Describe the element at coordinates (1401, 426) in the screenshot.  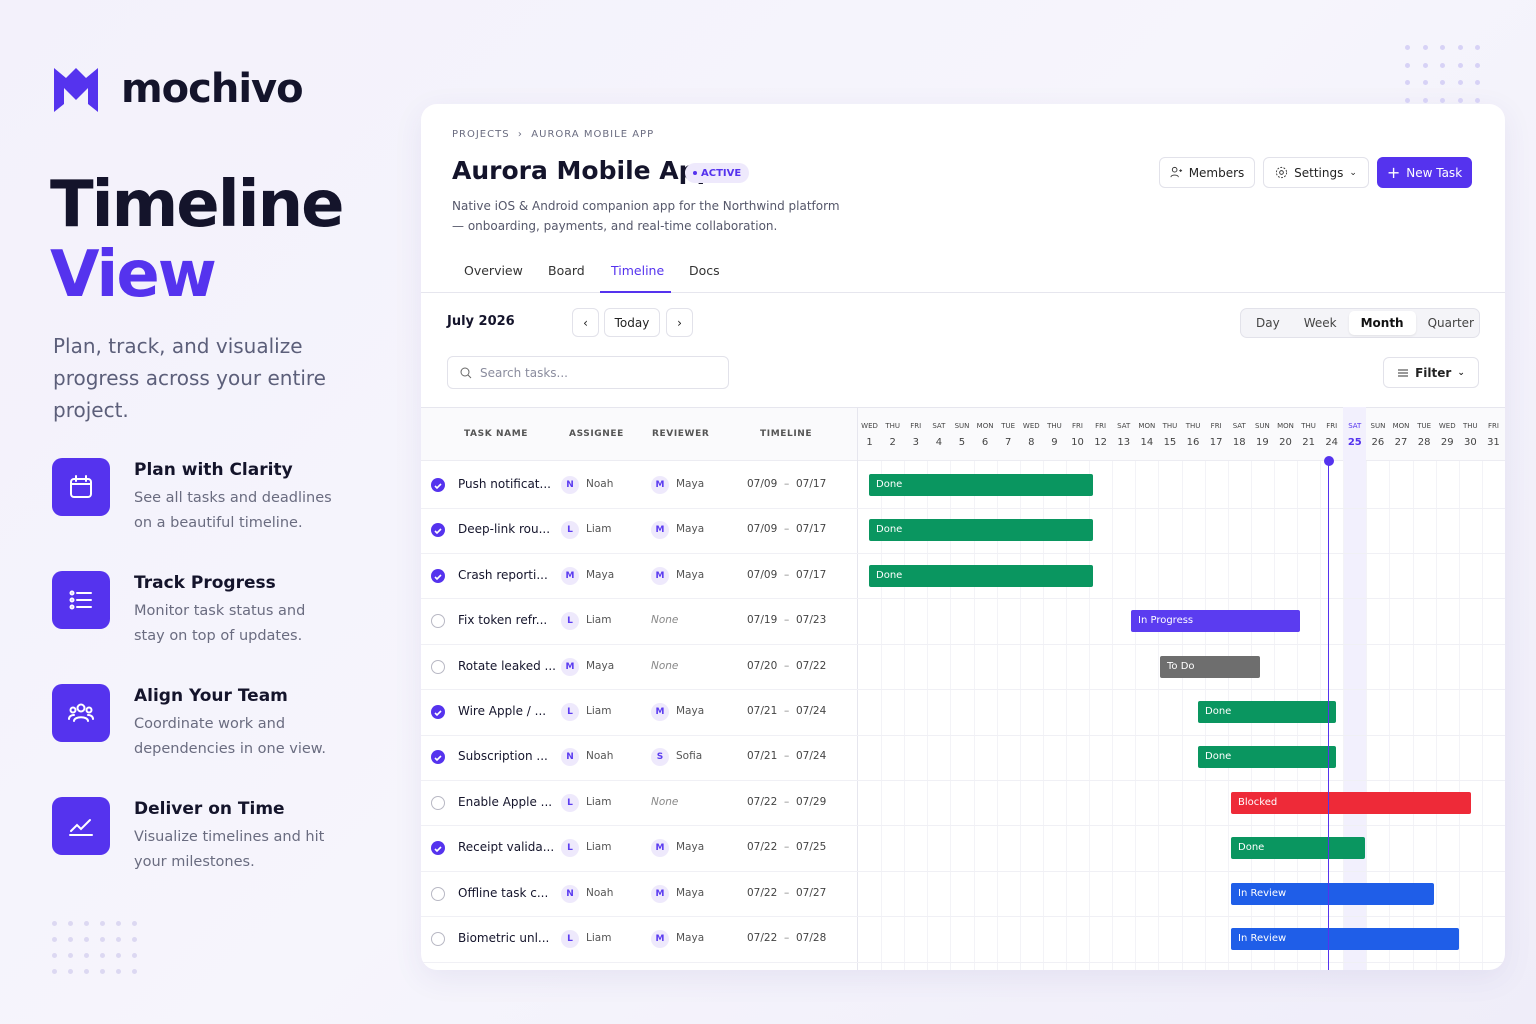
I see `day-weekday: MON` at that location.